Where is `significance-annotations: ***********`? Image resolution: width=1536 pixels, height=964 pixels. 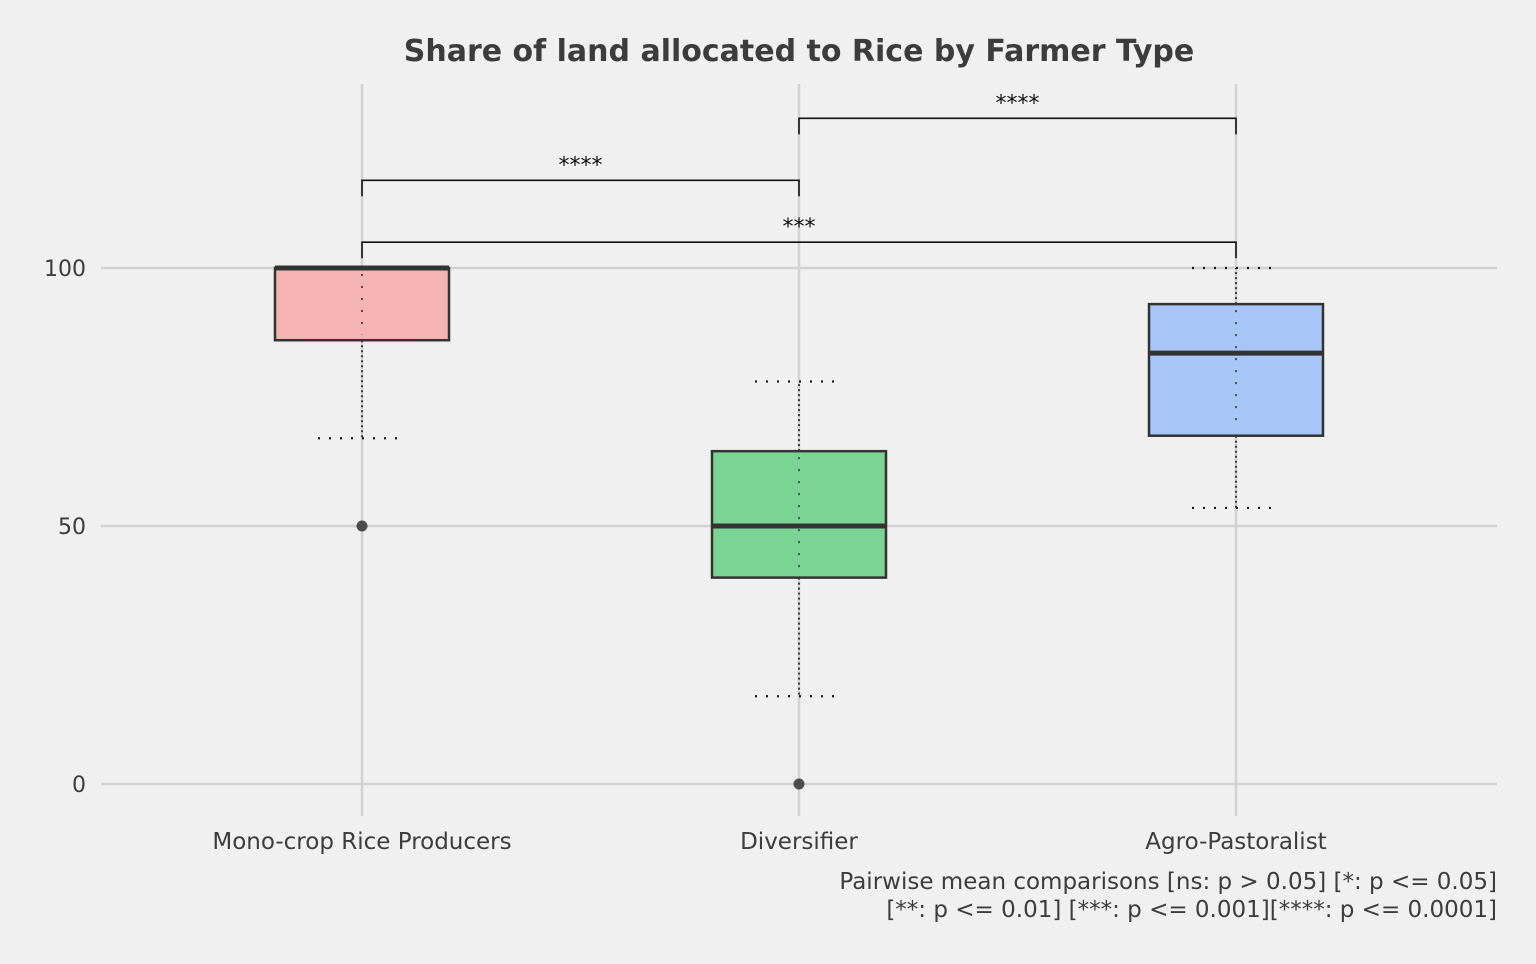
significance-annotations: *********** is located at coordinates (799, 175).